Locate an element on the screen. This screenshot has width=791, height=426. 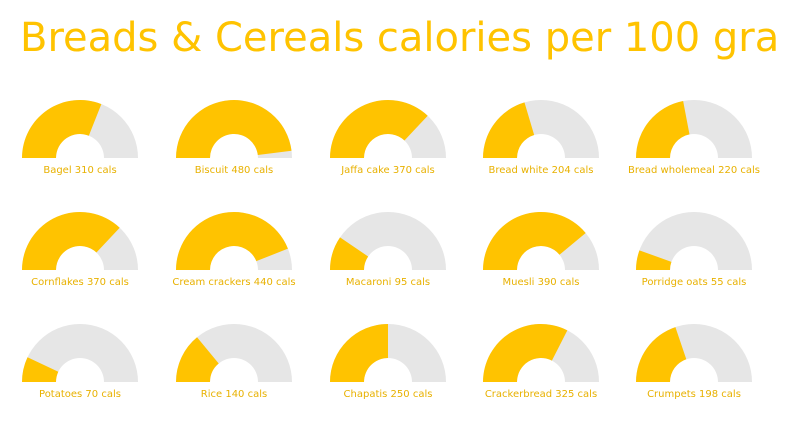
gauge-label: Jaffa cake 370 cals is located at coordinates (387, 170).